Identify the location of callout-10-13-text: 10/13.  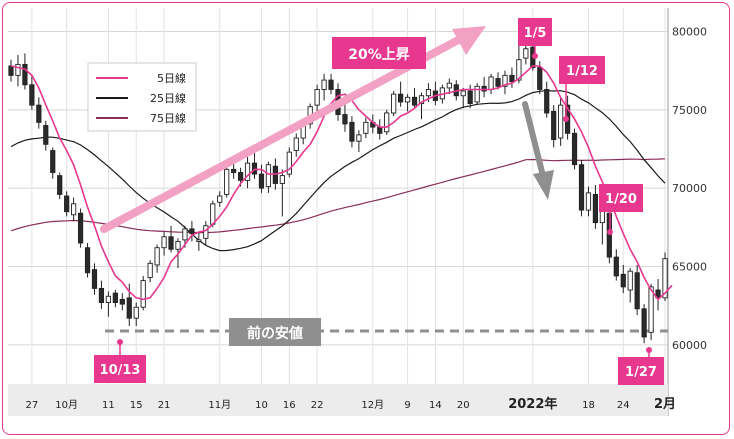
(120, 370).